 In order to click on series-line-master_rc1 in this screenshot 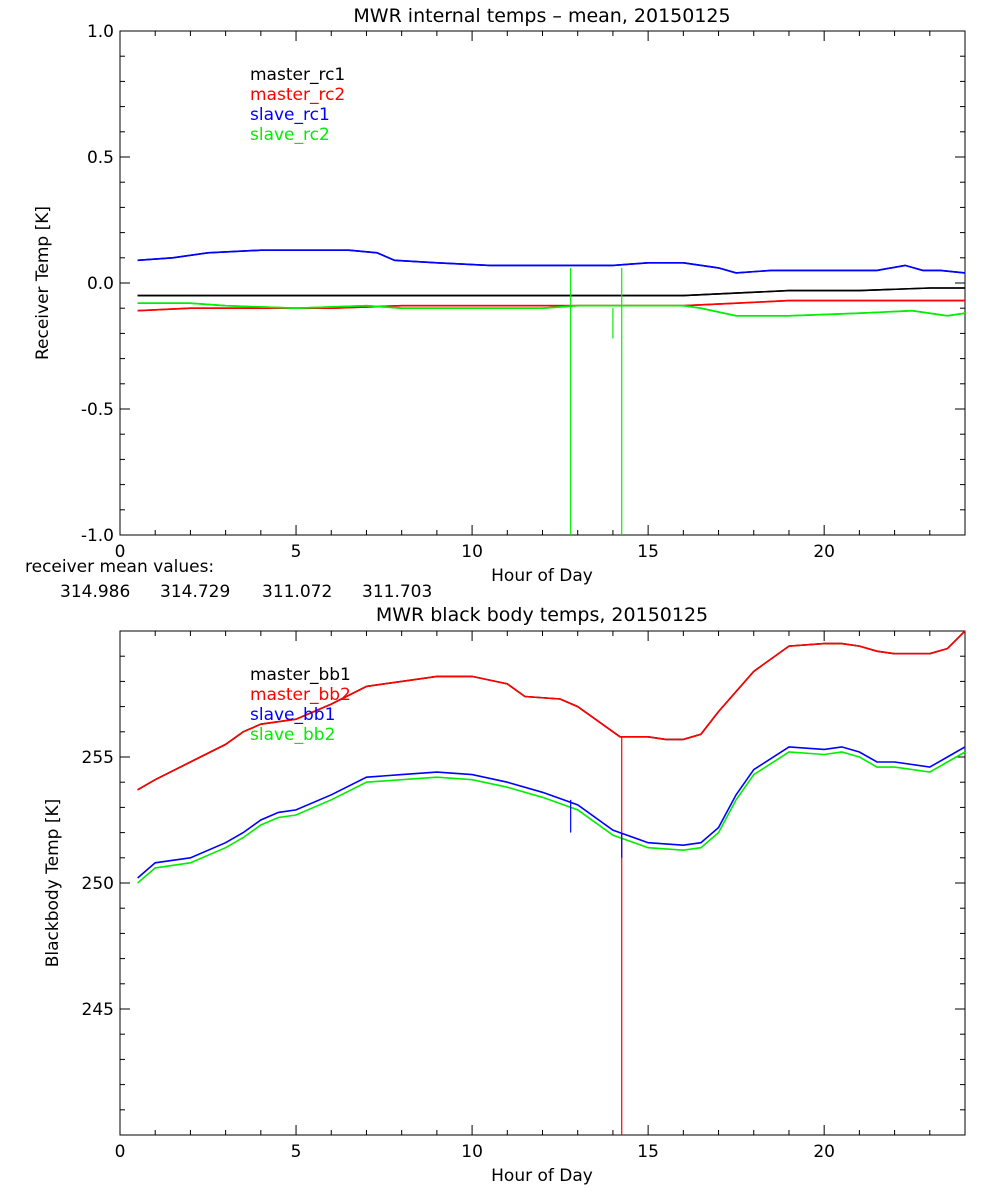, I will do `click(551, 292)`.